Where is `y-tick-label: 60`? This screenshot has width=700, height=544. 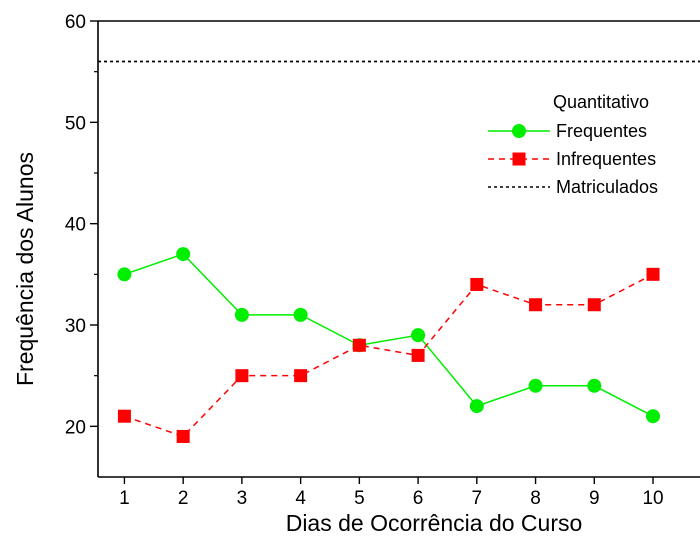
y-tick-label: 60 is located at coordinates (75, 22).